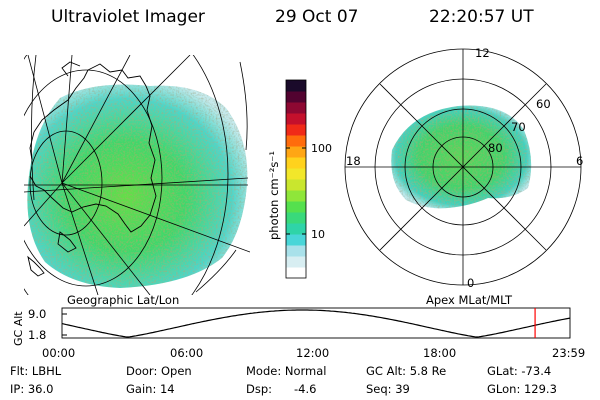 The height and width of the screenshot is (400, 600). I want to click on cbar-tick-label-10: 10, so click(318, 234).